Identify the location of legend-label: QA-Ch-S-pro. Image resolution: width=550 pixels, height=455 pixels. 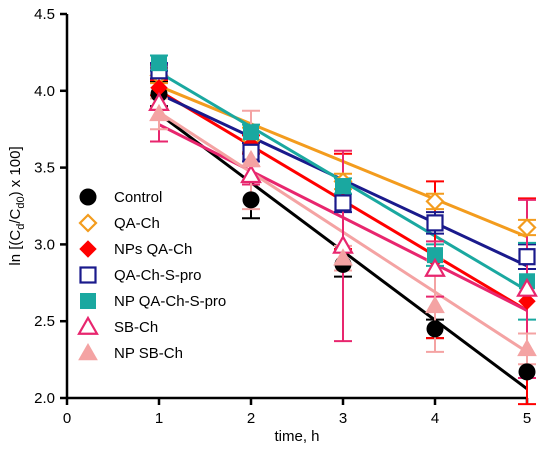
(158, 275).